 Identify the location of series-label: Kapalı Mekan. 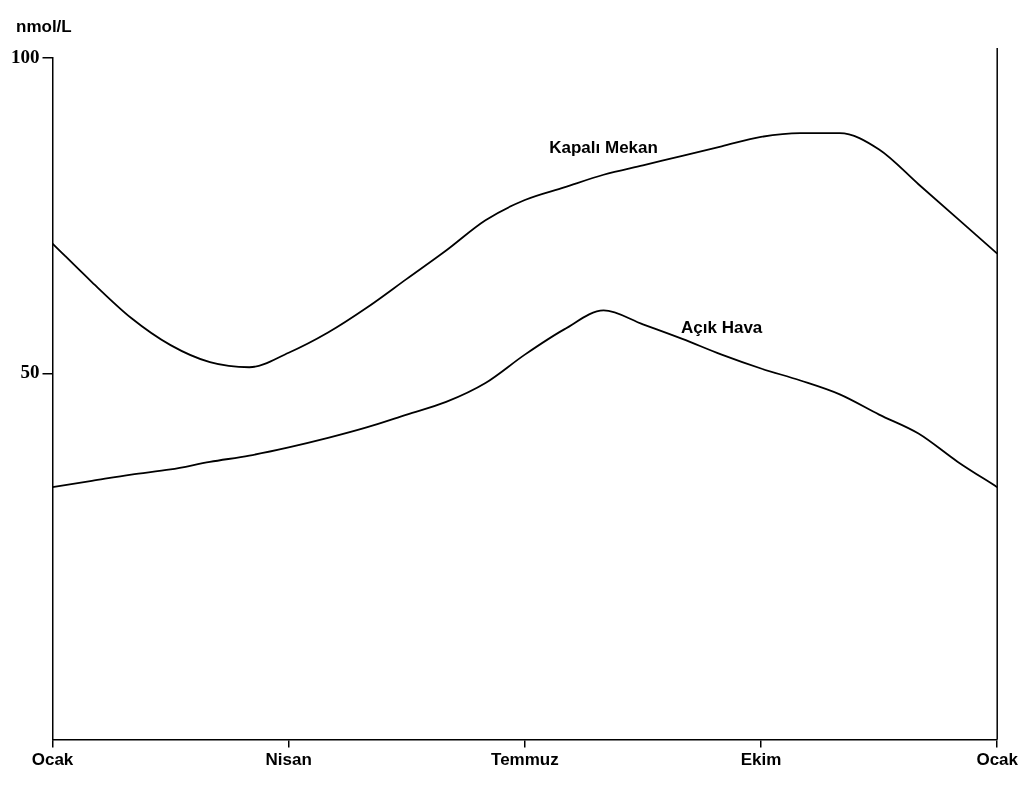
(603, 147).